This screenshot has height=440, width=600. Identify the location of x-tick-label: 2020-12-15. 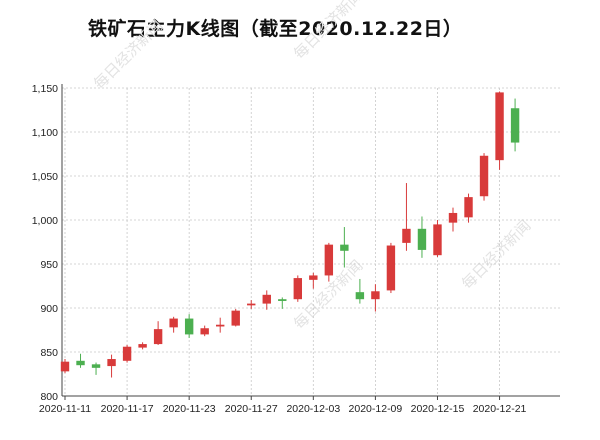
(438, 409).